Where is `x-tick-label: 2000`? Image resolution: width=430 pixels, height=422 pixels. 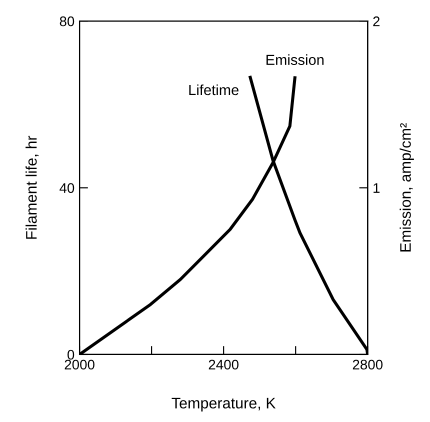 x-tick-label: 2000 is located at coordinates (79, 365).